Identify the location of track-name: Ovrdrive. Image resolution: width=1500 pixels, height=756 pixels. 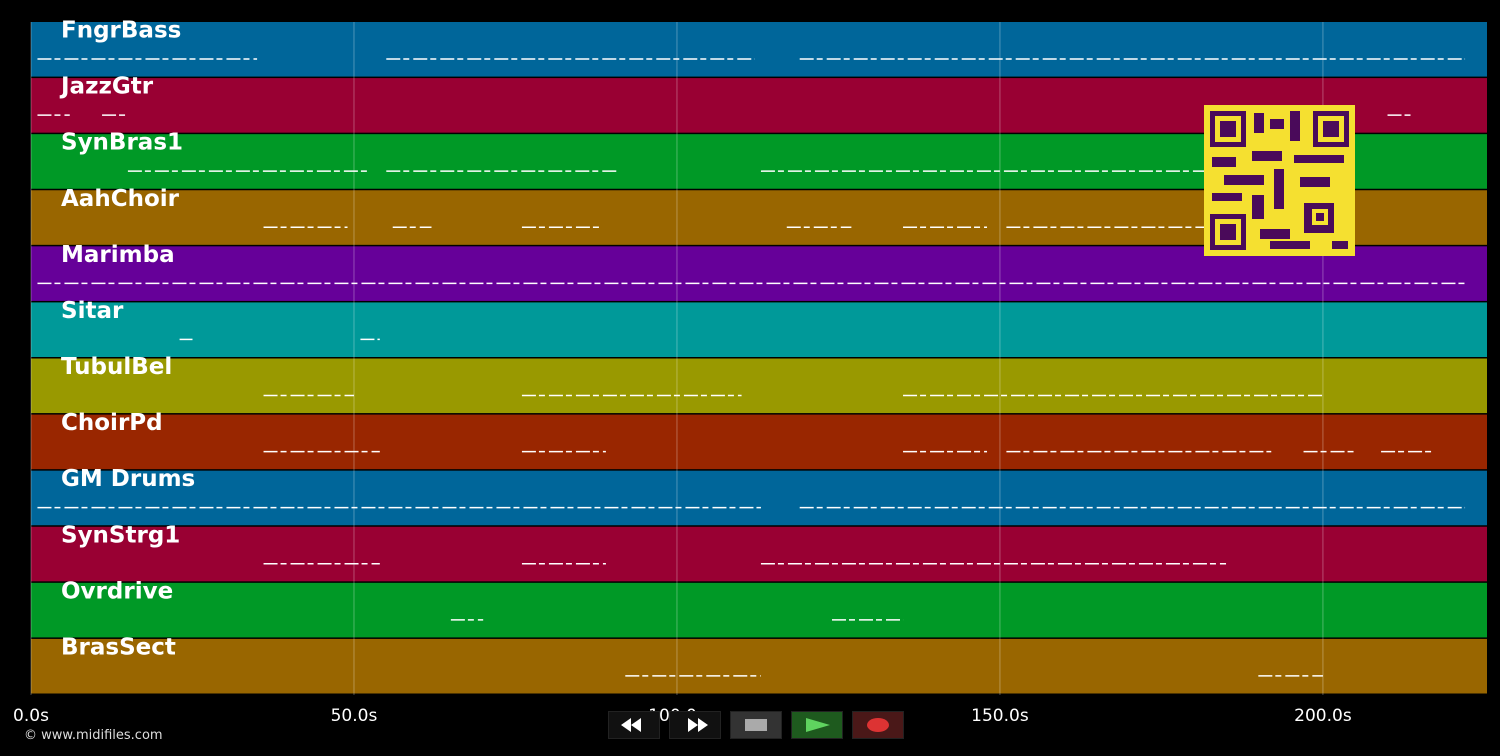
(117, 591).